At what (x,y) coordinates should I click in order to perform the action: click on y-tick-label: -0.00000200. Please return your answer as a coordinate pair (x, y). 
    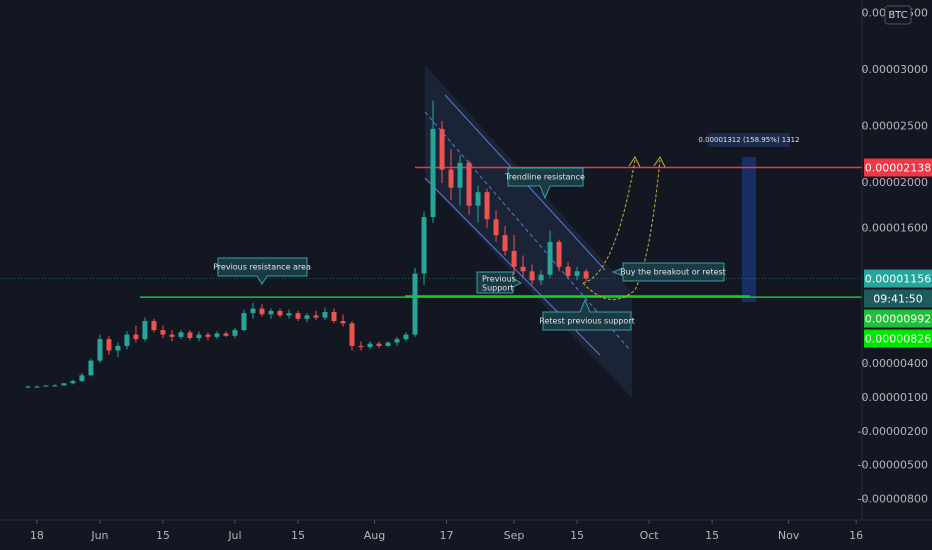
    Looking at the image, I should click on (893, 431).